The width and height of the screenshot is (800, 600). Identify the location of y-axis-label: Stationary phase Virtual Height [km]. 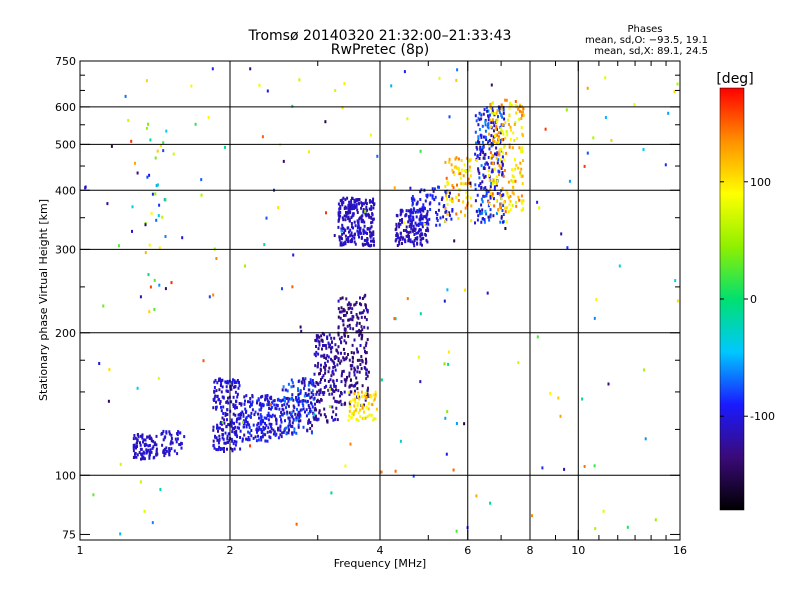
(43, 300).